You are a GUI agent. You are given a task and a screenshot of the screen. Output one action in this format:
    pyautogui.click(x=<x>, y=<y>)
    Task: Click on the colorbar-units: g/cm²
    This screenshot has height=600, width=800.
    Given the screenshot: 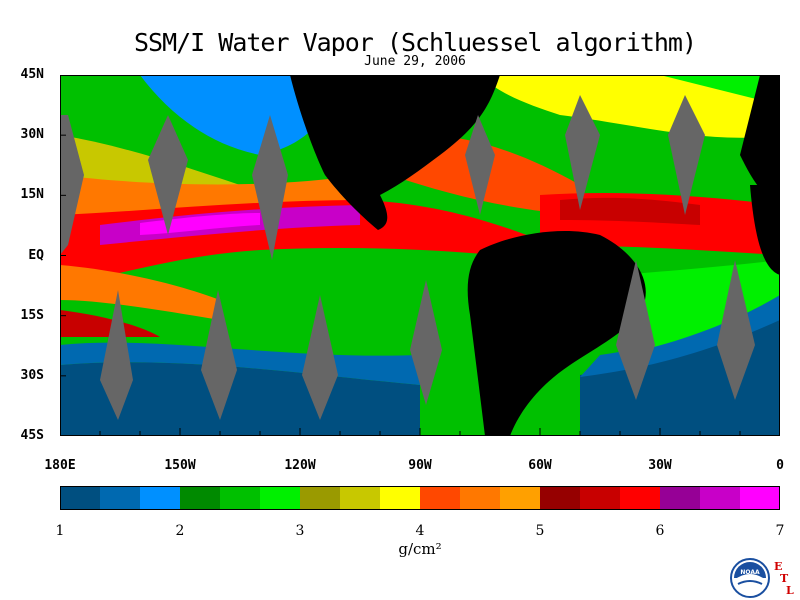 What is the action you would take?
    pyautogui.click(x=420, y=549)
    